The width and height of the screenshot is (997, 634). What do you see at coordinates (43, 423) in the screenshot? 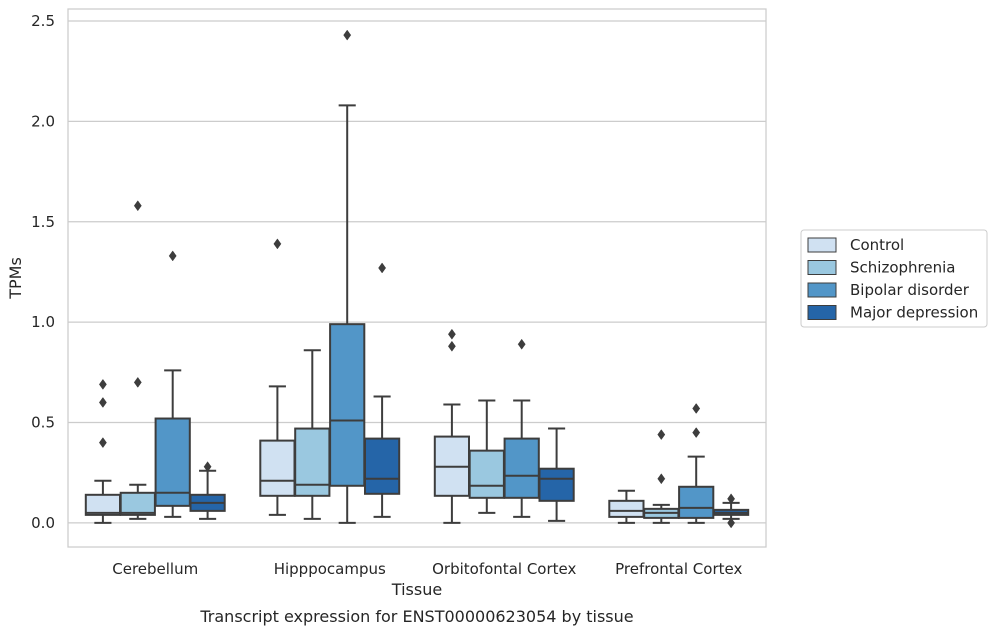
I see `y-tick-label: 0.5` at bounding box center [43, 423].